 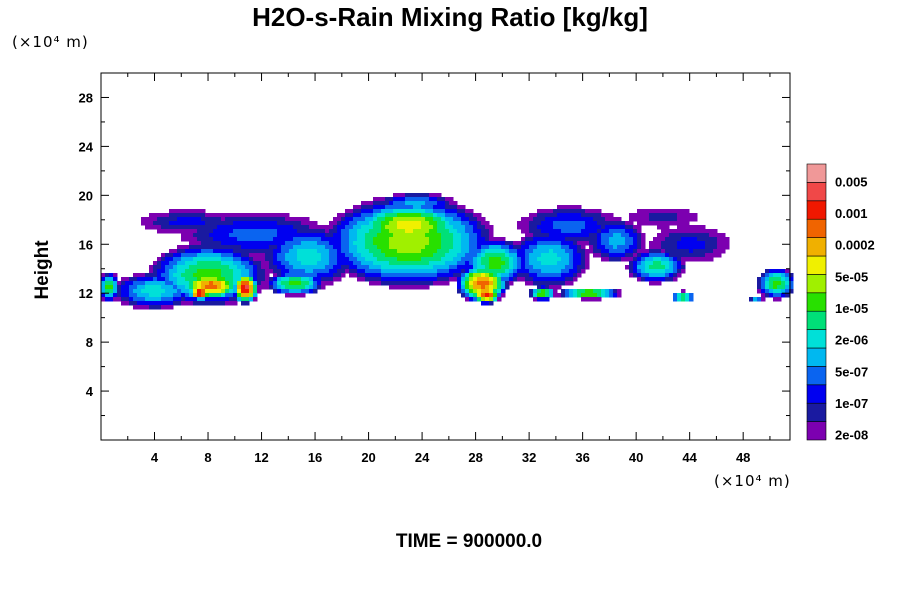 What do you see at coordinates (816, 320) in the screenshot?
I see `colorbar-segment` at bounding box center [816, 320].